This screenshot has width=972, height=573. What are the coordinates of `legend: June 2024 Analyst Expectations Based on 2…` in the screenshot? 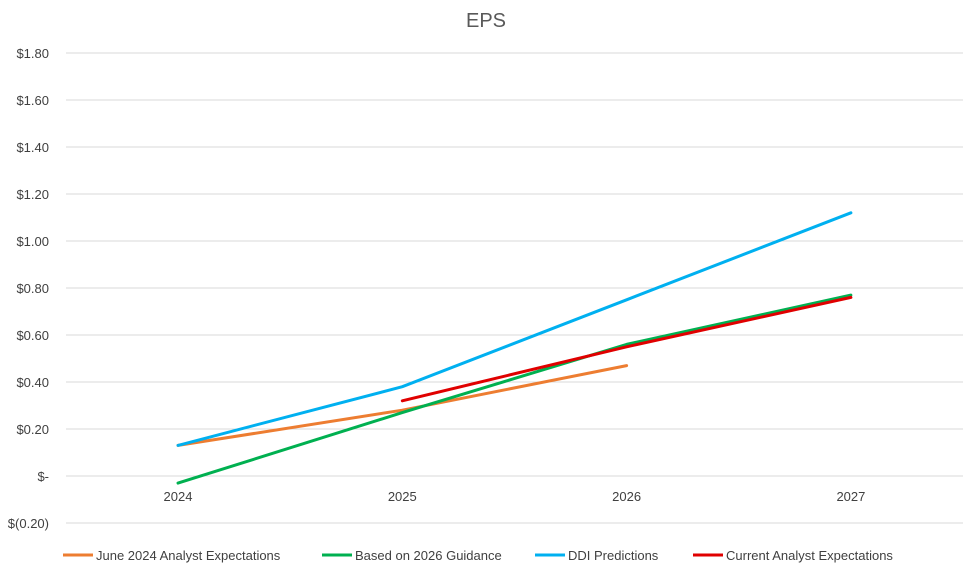 It's located at (478, 555).